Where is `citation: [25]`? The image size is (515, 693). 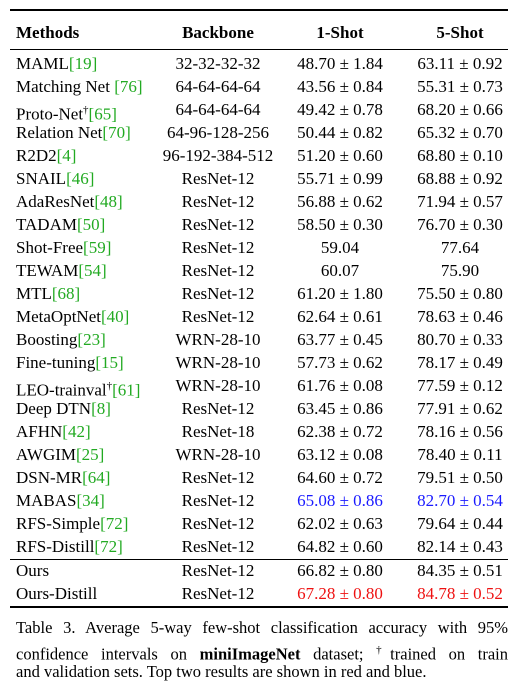
citation: [25] is located at coordinates (90, 454).